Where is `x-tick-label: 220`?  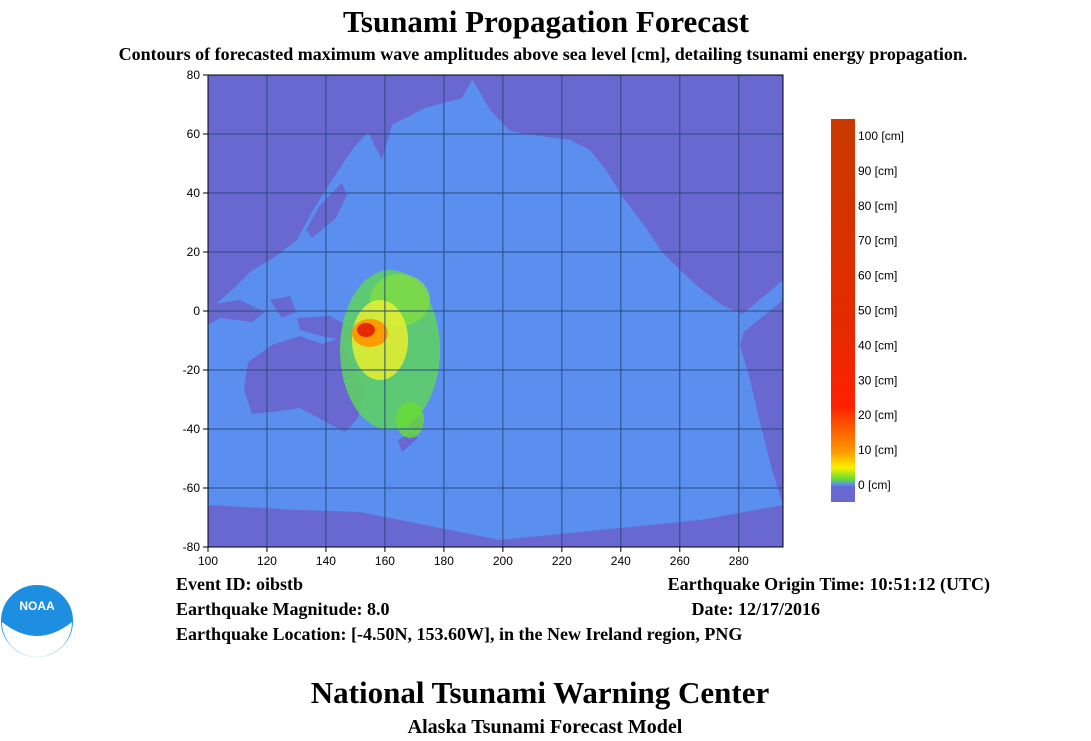
x-tick-label: 220 is located at coordinates (562, 561).